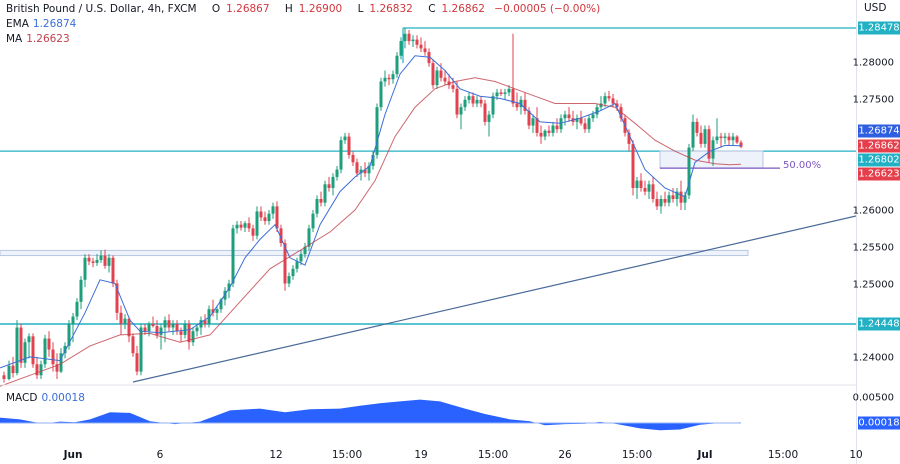 Image resolution: width=900 pixels, height=464 pixels. What do you see at coordinates (14, 39) in the screenshot?
I see `ma-label: MA` at bounding box center [14, 39].